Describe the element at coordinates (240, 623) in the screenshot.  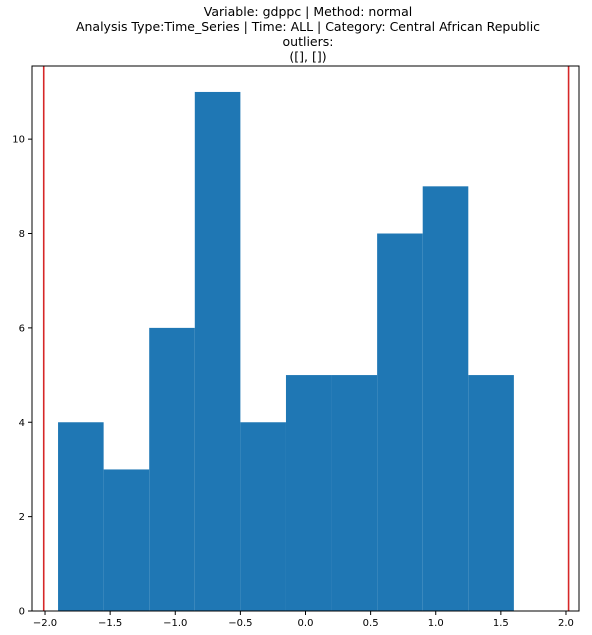
I see `x-tick-label: −0.5` at that location.